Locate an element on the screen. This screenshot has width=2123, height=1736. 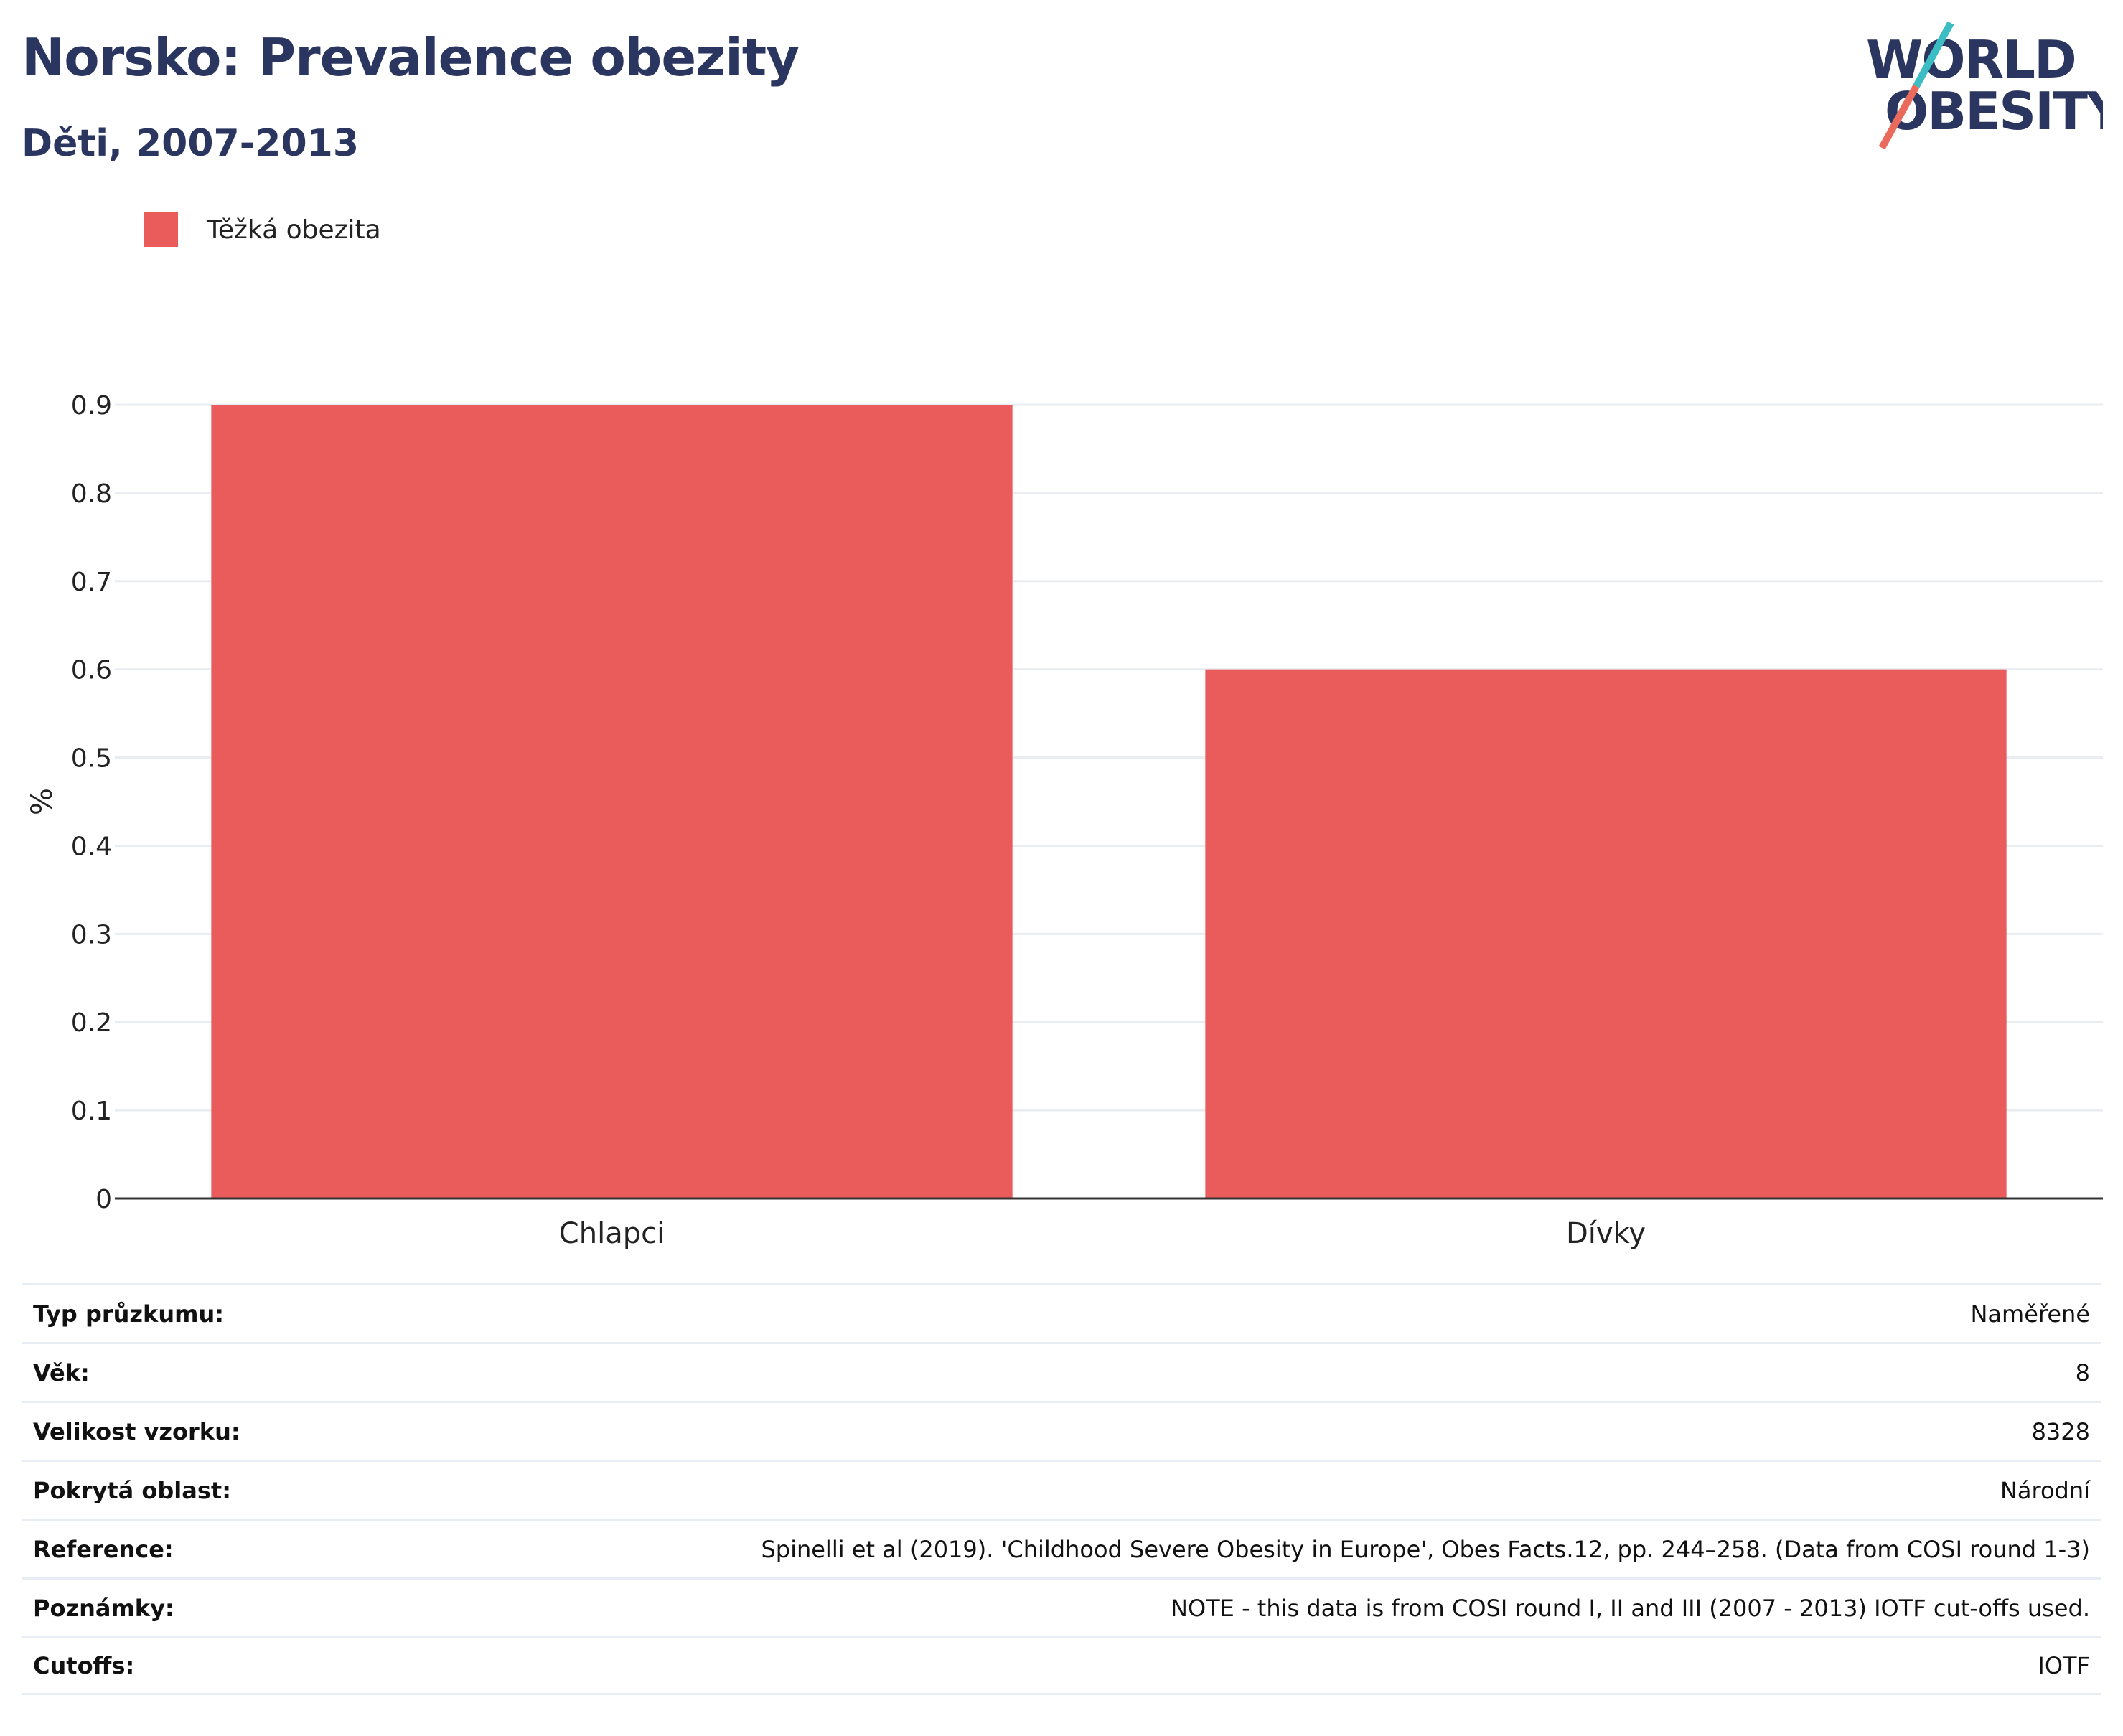
info-value: IOTF is located at coordinates (2064, 1665).